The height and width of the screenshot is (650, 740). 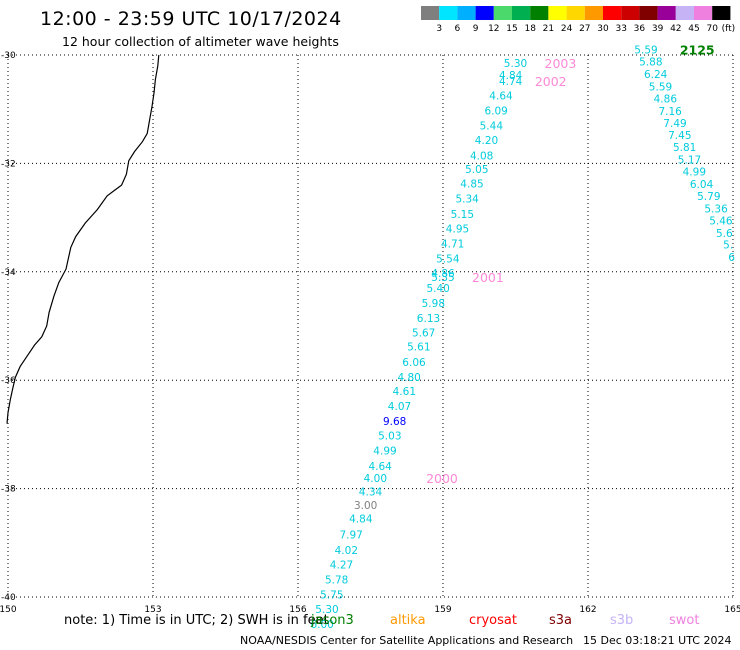 What do you see at coordinates (697, 50) in the screenshot?
I see `pass-time-label: 2125` at bounding box center [697, 50].